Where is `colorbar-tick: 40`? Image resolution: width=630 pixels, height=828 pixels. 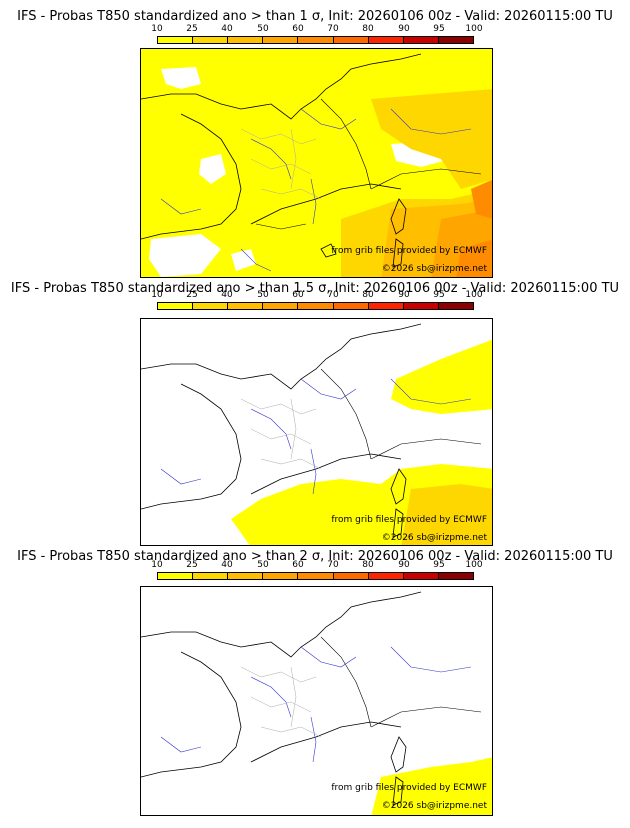
colorbar-tick: 40 is located at coordinates (227, 565).